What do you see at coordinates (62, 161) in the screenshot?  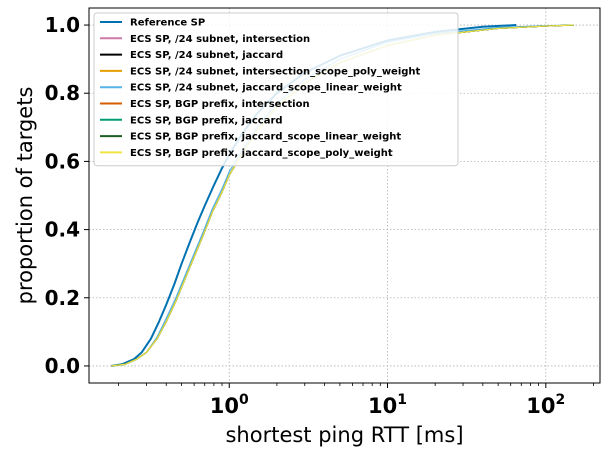 I see `y-tick-label: 0.6` at bounding box center [62, 161].